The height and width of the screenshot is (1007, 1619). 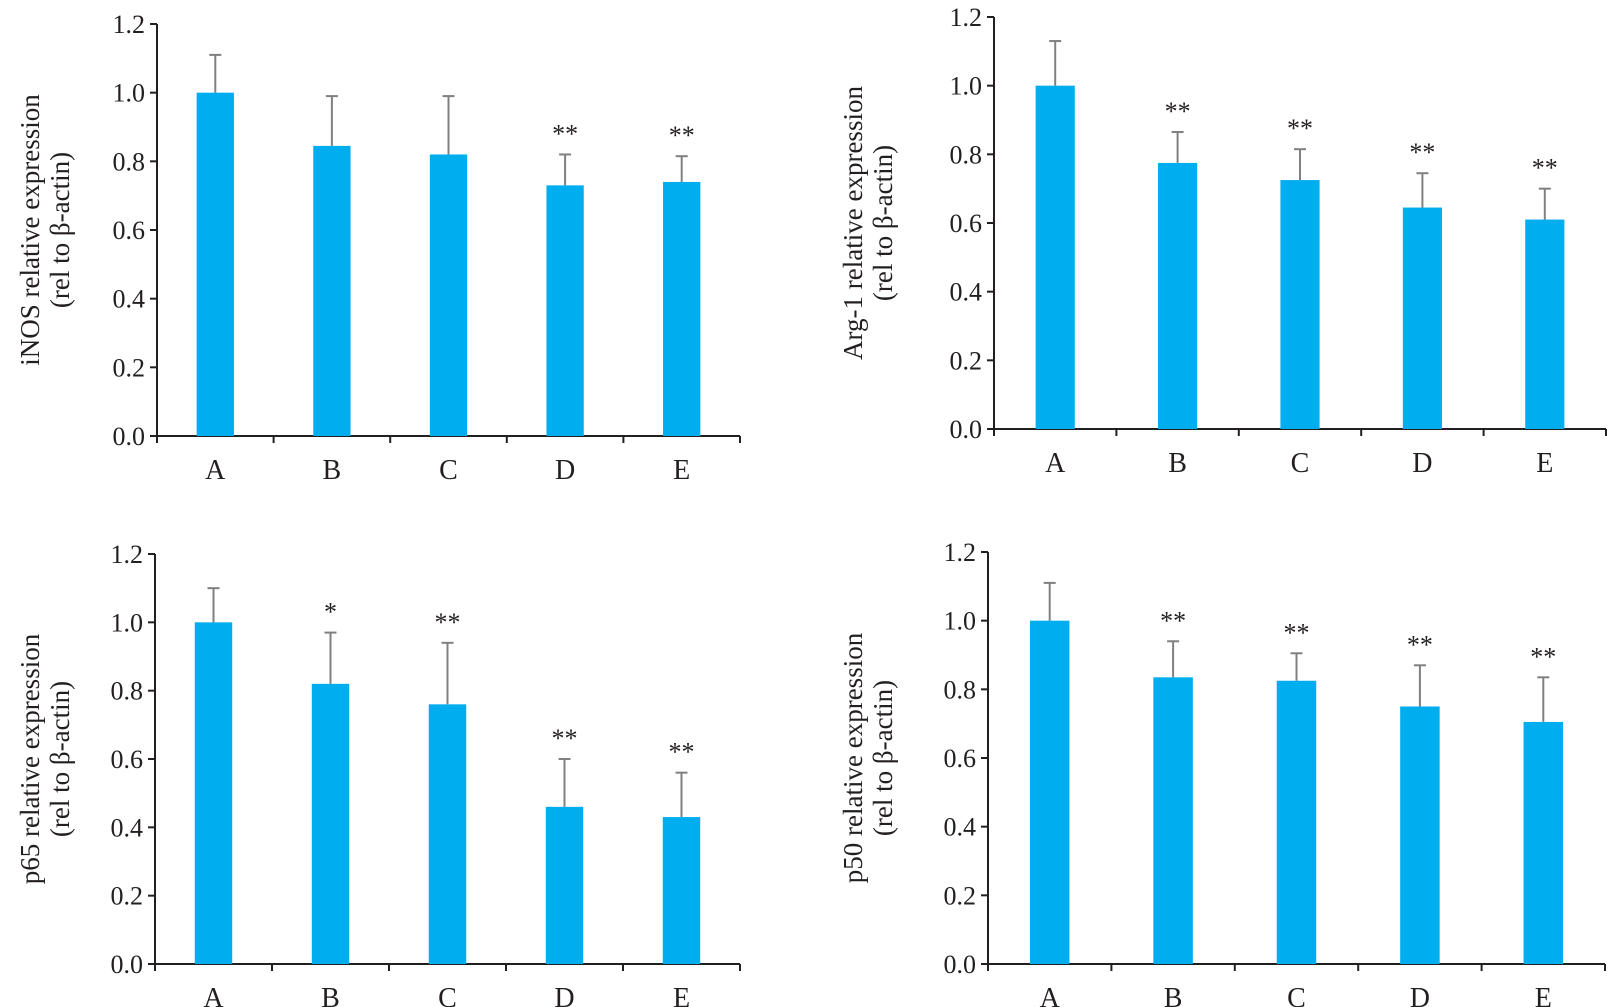 I want to click on y-axis-label: p50 relative expression, so click(x=853, y=757).